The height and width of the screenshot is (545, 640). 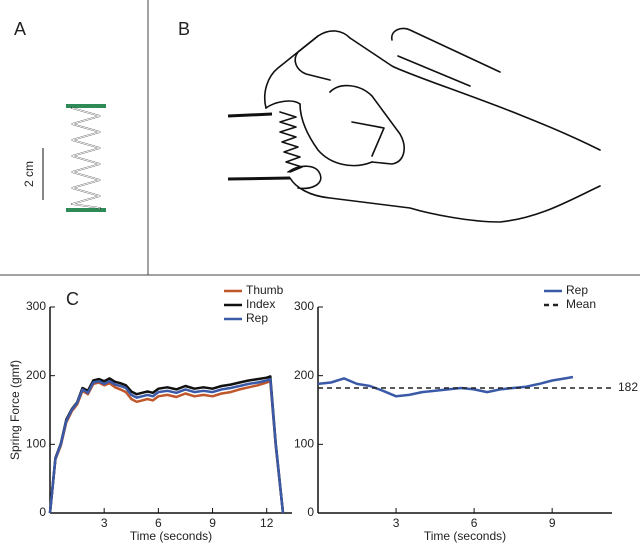 I want to click on x-tick-label: 12, so click(x=267, y=523).